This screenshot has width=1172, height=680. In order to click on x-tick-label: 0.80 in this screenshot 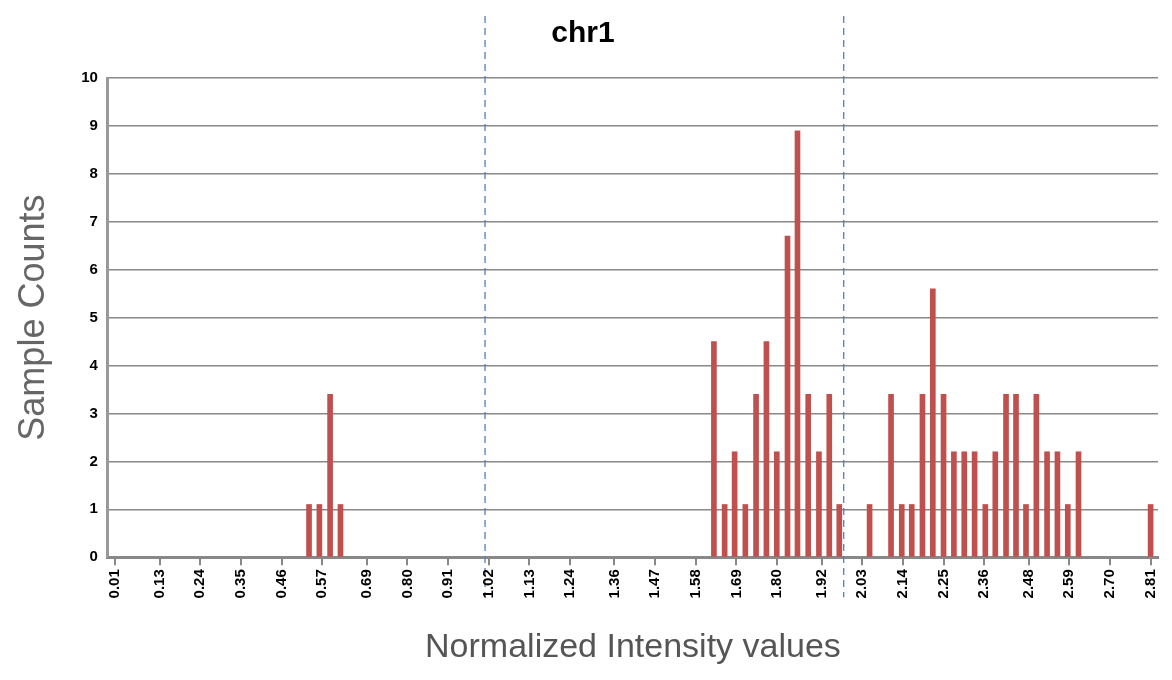, I will do `click(406, 584)`.